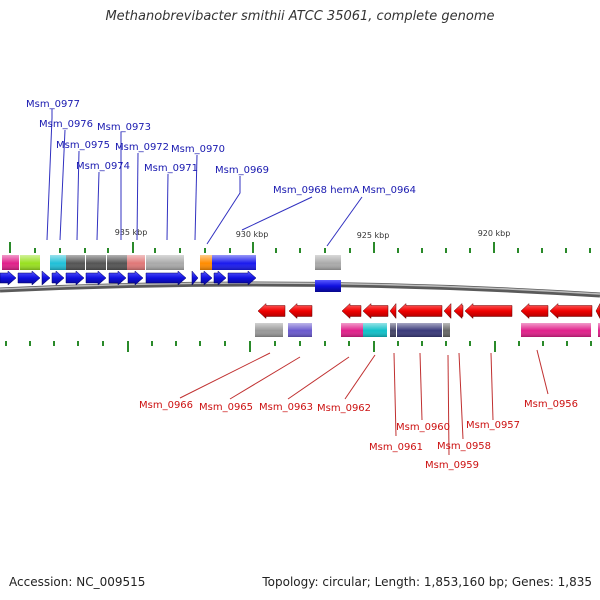 The height and width of the screenshot is (600, 600). Describe the element at coordinates (389, 190) in the screenshot. I see `forward-gene-label: Msm_0964` at that location.